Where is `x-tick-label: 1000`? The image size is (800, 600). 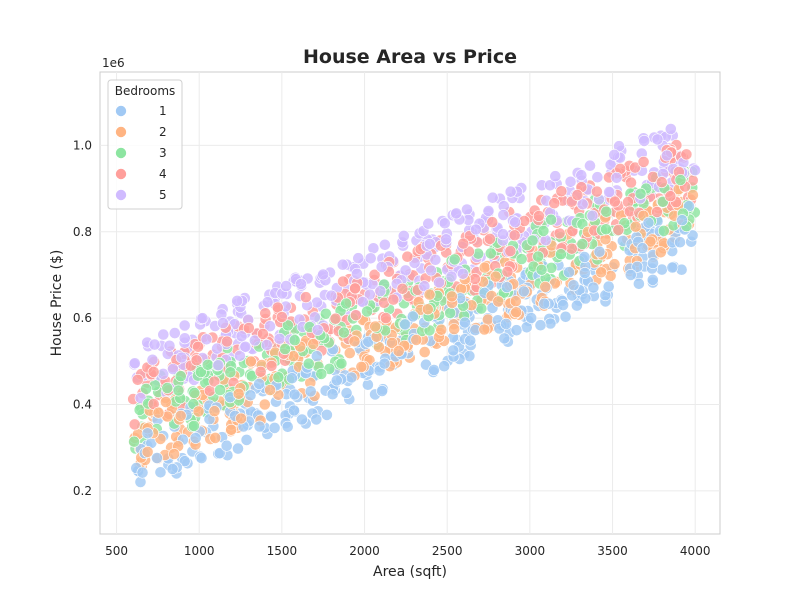
x-tick-label: 1000 is located at coordinates (199, 551).